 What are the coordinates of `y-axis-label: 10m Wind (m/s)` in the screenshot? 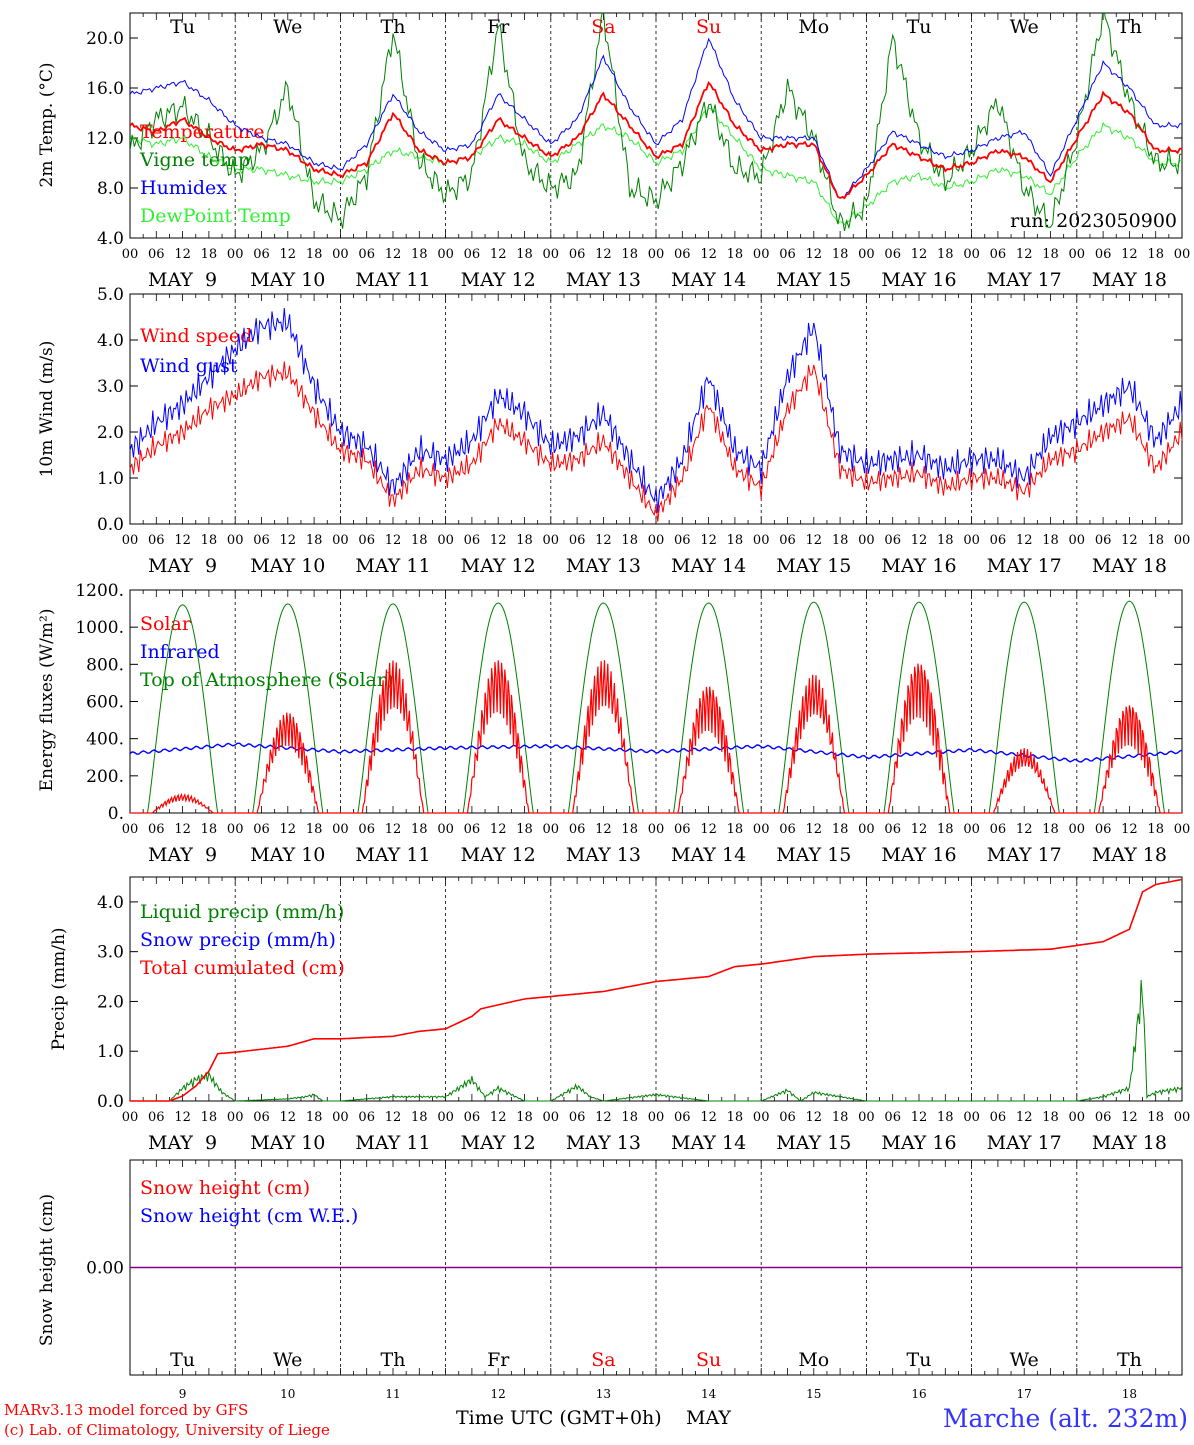 It's located at (47, 409).